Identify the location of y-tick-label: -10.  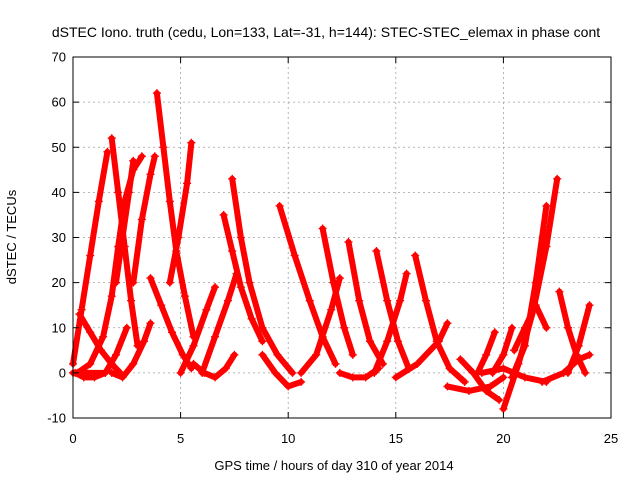
(56, 418).